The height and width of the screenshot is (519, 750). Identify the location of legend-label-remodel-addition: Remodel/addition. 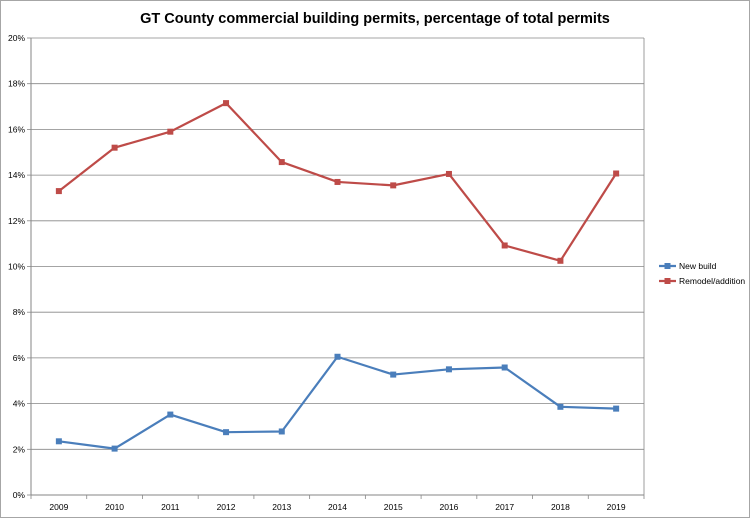
(712, 281).